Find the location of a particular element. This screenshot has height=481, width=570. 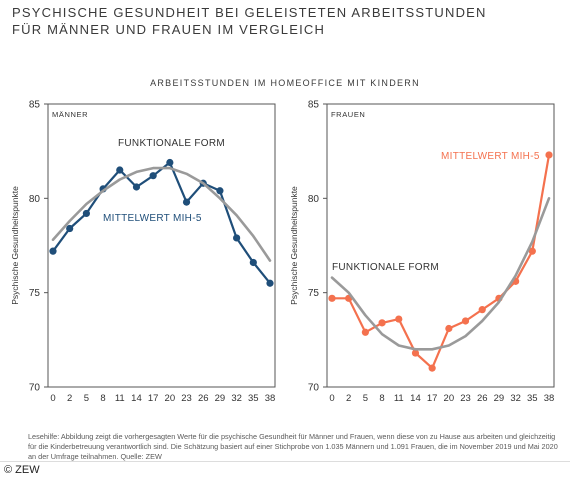

panel-2-xtick-label: 32 is located at coordinates (515, 398).